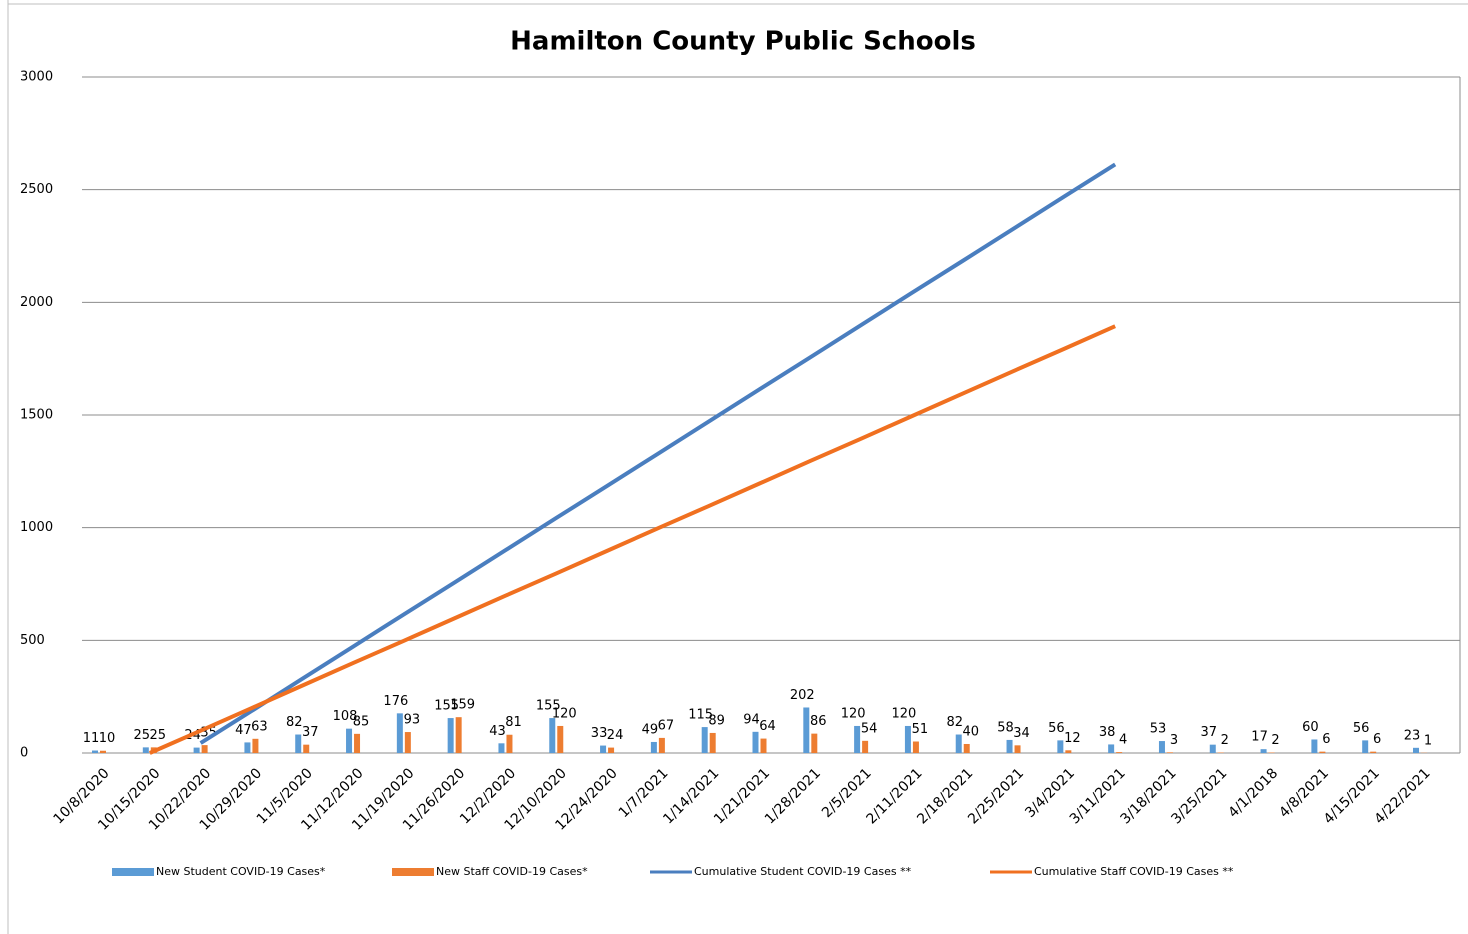 The height and width of the screenshot is (934, 1468). I want to click on data-label: 49, so click(650, 729).